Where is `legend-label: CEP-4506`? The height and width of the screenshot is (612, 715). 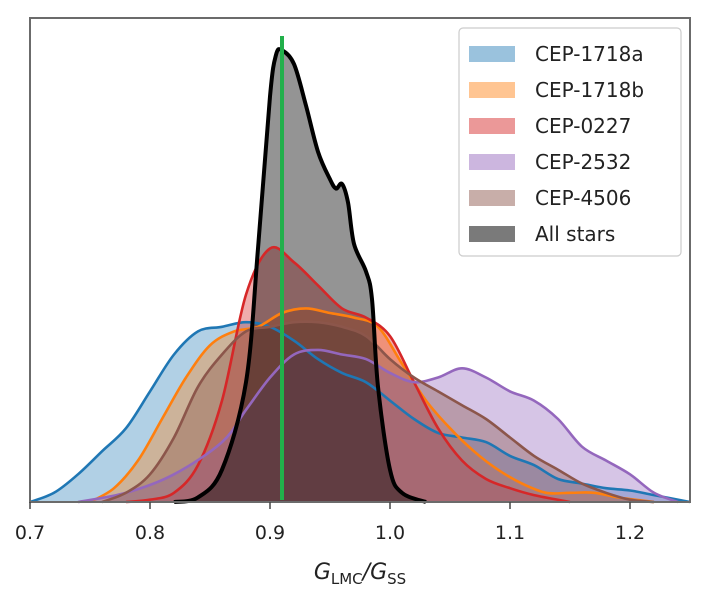
legend-label: CEP-4506 is located at coordinates (583, 198).